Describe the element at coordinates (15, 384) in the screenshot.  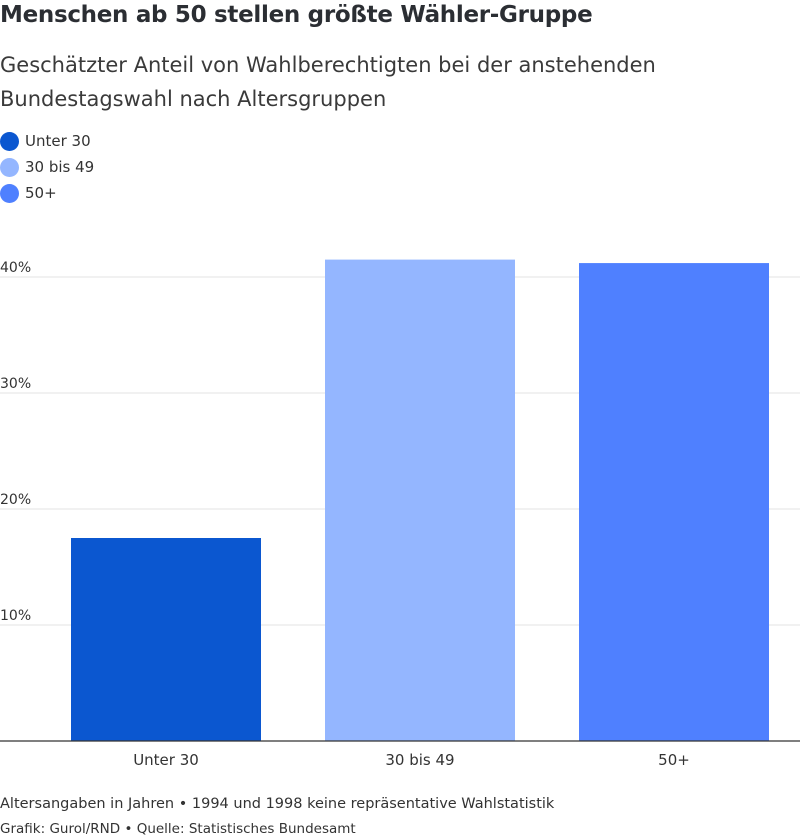
I see `y-tick-label-30: 30%` at that location.